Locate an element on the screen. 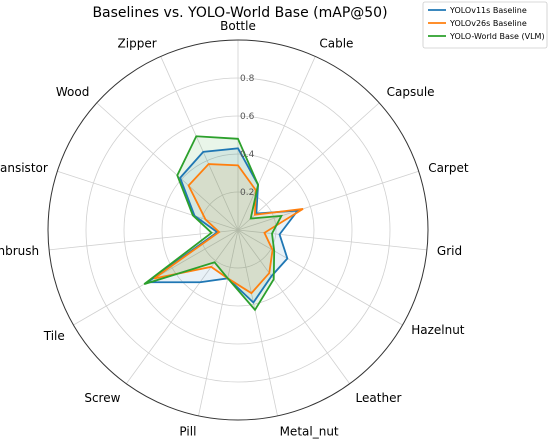 The width and height of the screenshot is (550, 444). spoke-hazelnut is located at coordinates (320, 277).